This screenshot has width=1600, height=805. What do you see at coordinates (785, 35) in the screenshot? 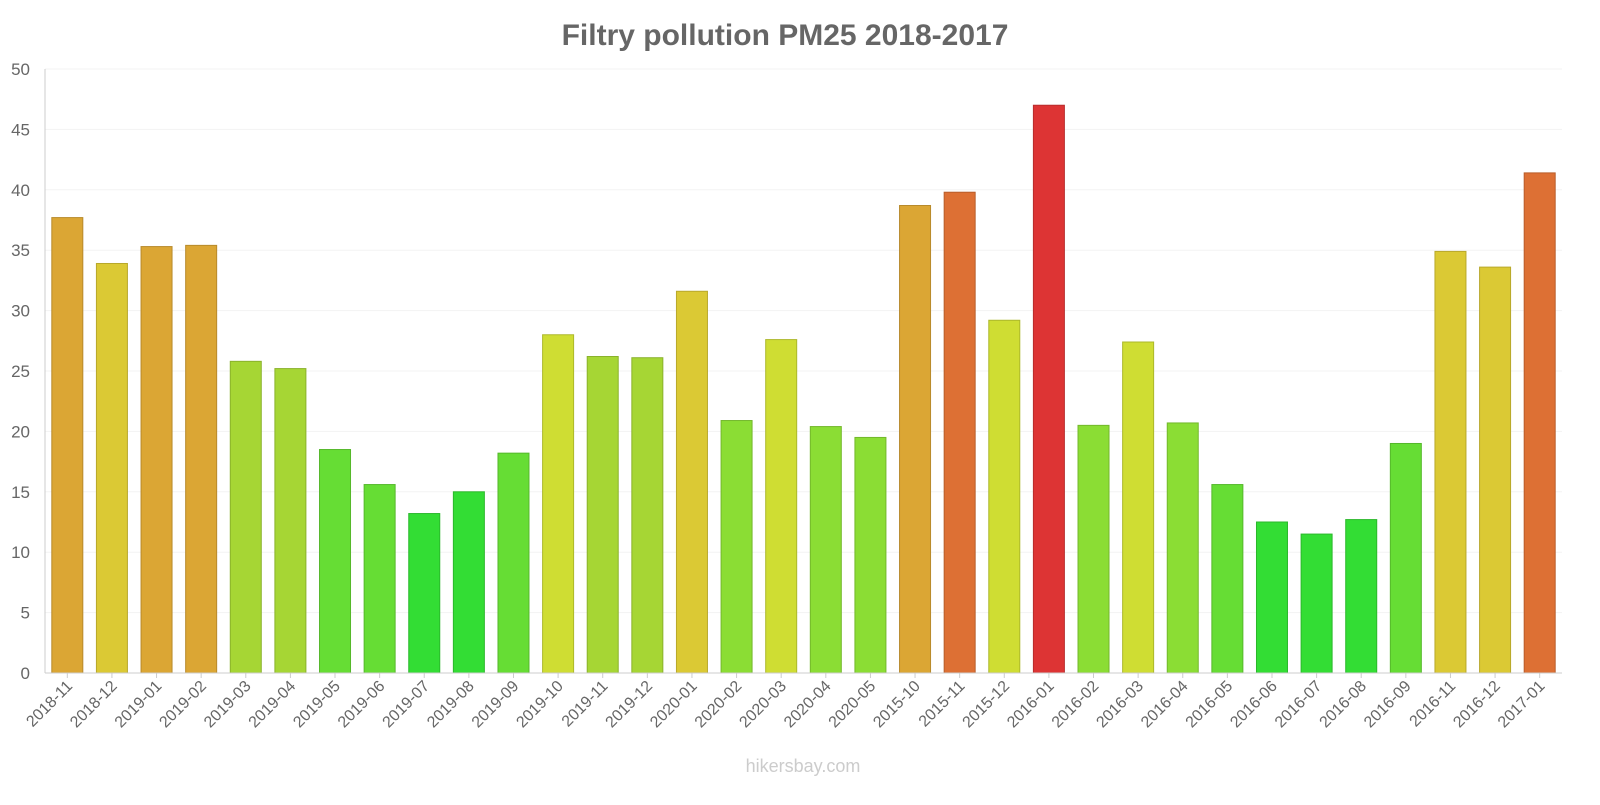
I see `chart-title: Filtry pollution PM25 2018-2017` at bounding box center [785, 35].